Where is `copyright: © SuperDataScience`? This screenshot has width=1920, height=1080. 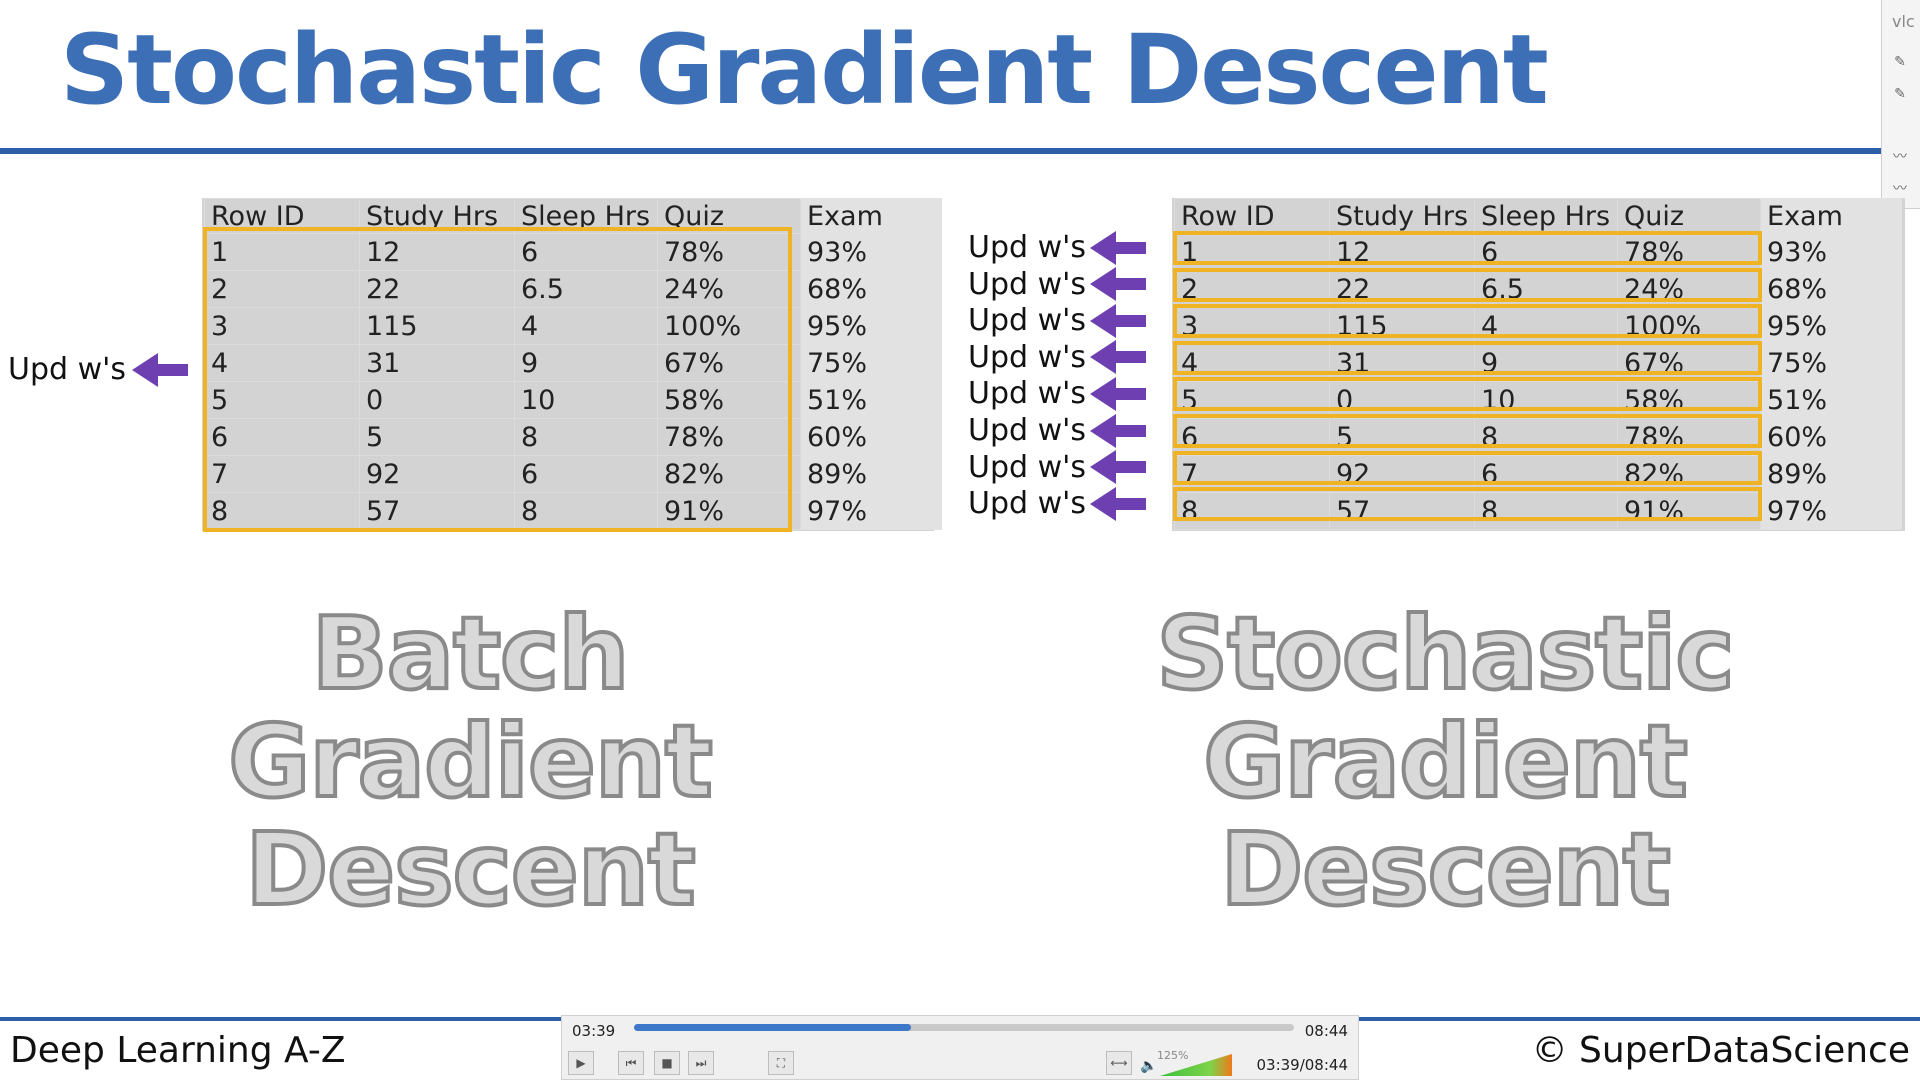 copyright: © SuperDataScience is located at coordinates (1720, 1050).